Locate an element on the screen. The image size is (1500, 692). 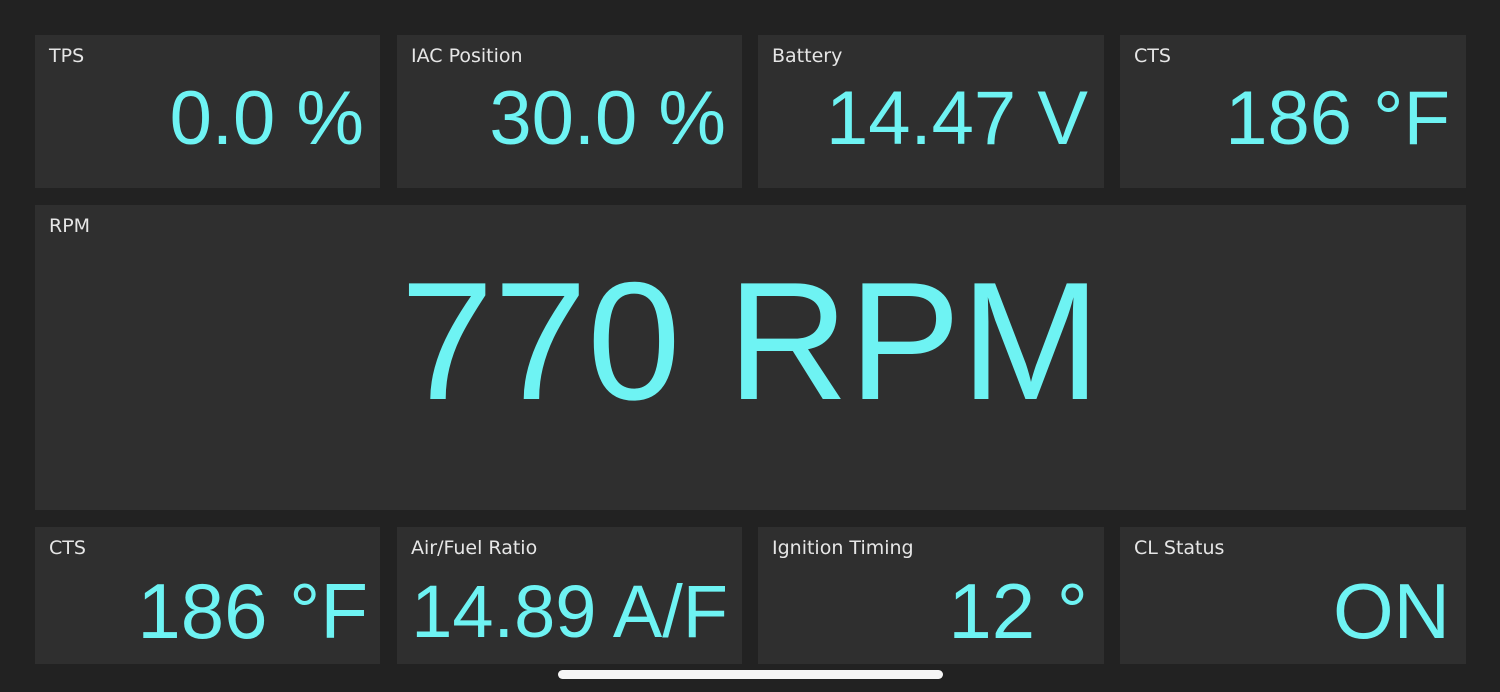
gauge-air-fuel-ratio: Air/Fuel Ratio 14.89 A/F is located at coordinates (569, 595).